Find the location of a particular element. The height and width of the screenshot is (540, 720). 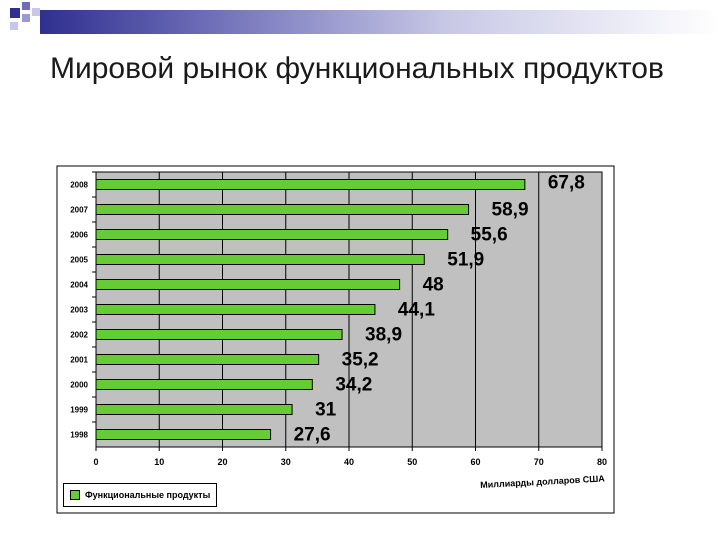

data-label: 48 is located at coordinates (433, 285).